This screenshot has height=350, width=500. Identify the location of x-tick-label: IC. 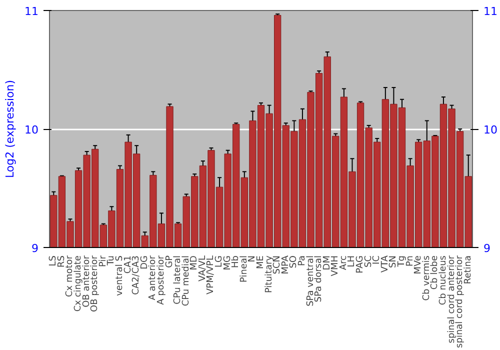
(377, 259).